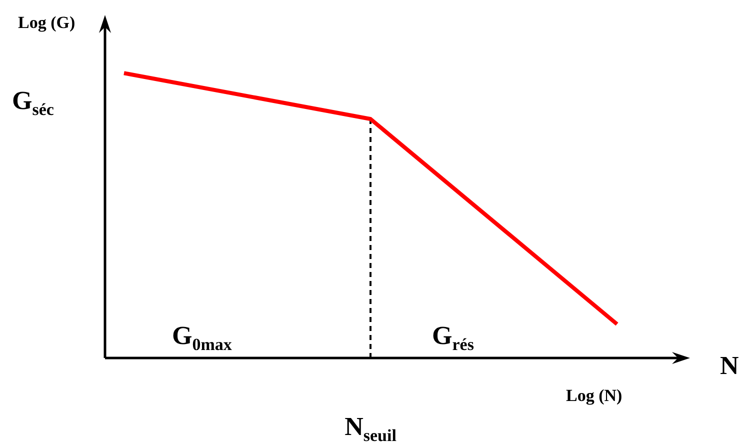  What do you see at coordinates (370, 427) in the screenshot?
I see `text: N$_{seuil}$` at bounding box center [370, 427].